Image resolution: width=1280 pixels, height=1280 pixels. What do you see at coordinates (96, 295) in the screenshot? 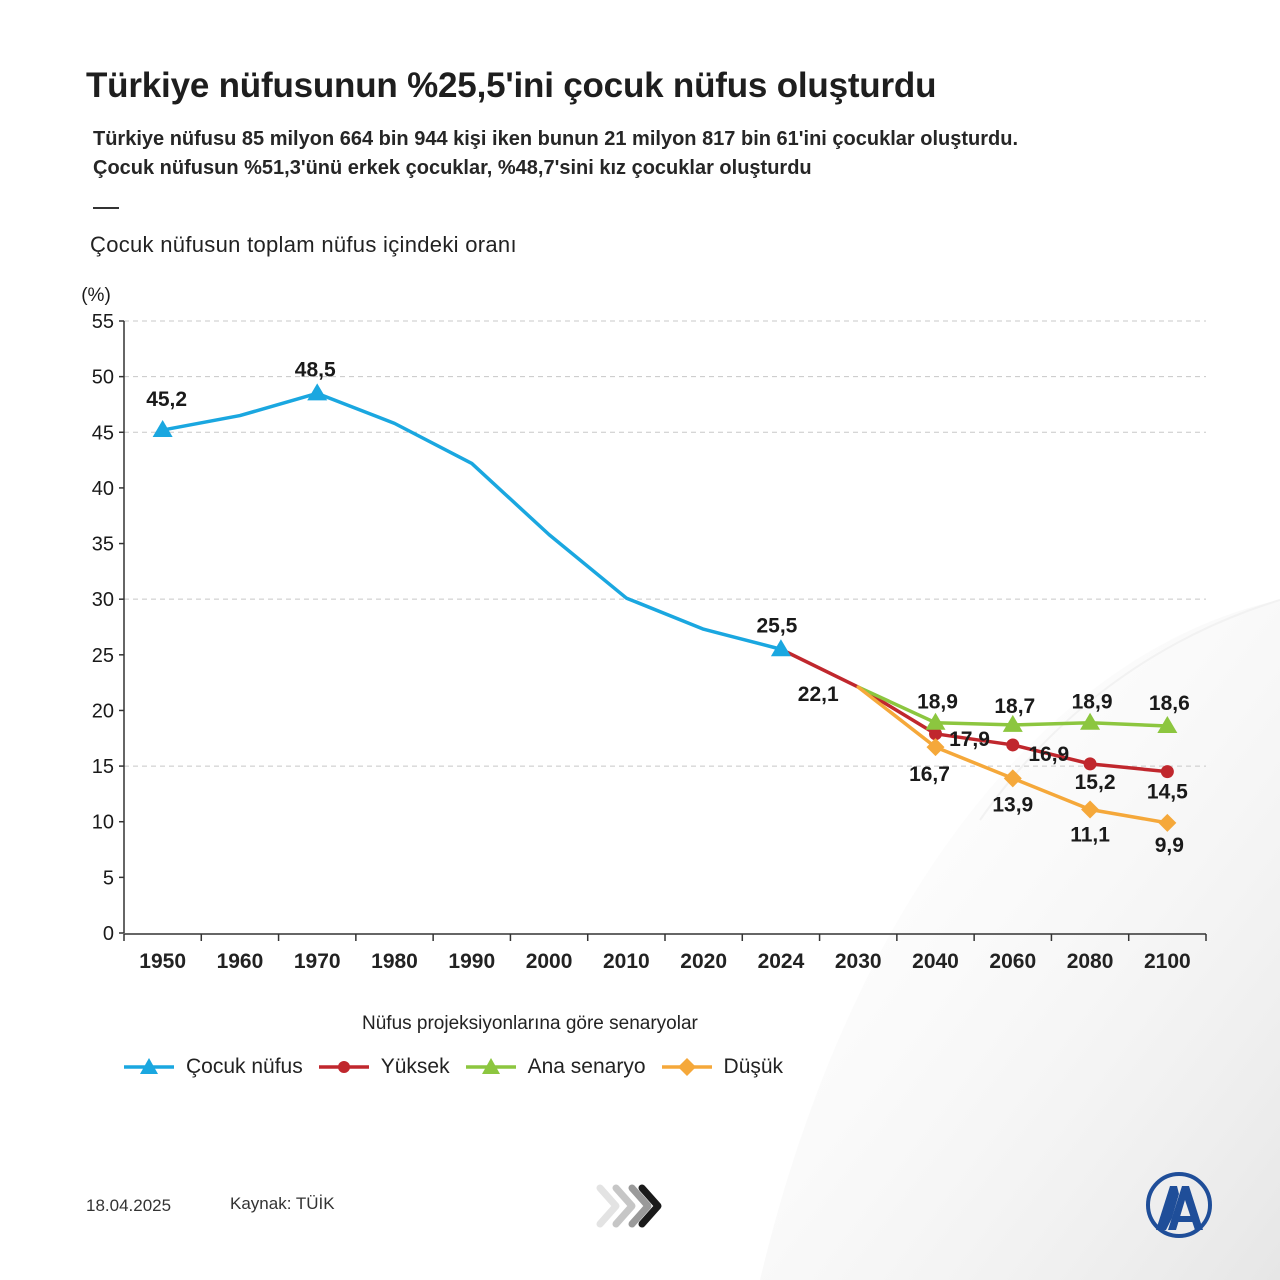
I see `y-axis-label: (%)` at bounding box center [96, 295].